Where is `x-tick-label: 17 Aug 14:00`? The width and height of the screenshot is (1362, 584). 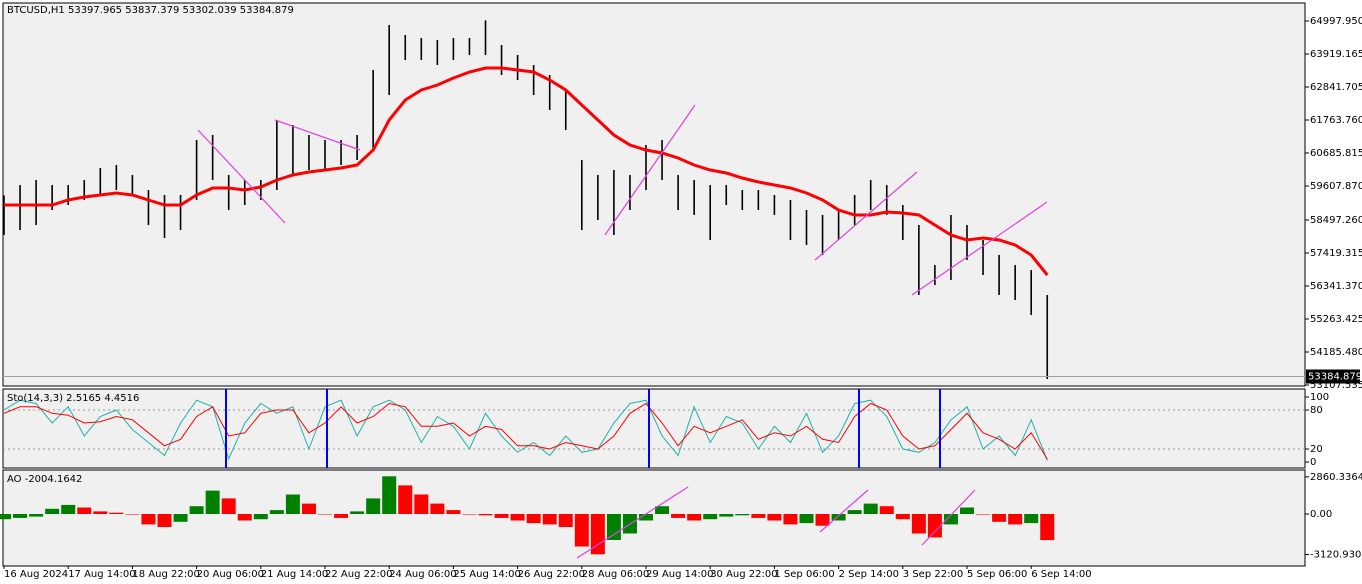
x-tick-label: 17 Aug 14:00 is located at coordinates (101, 574).